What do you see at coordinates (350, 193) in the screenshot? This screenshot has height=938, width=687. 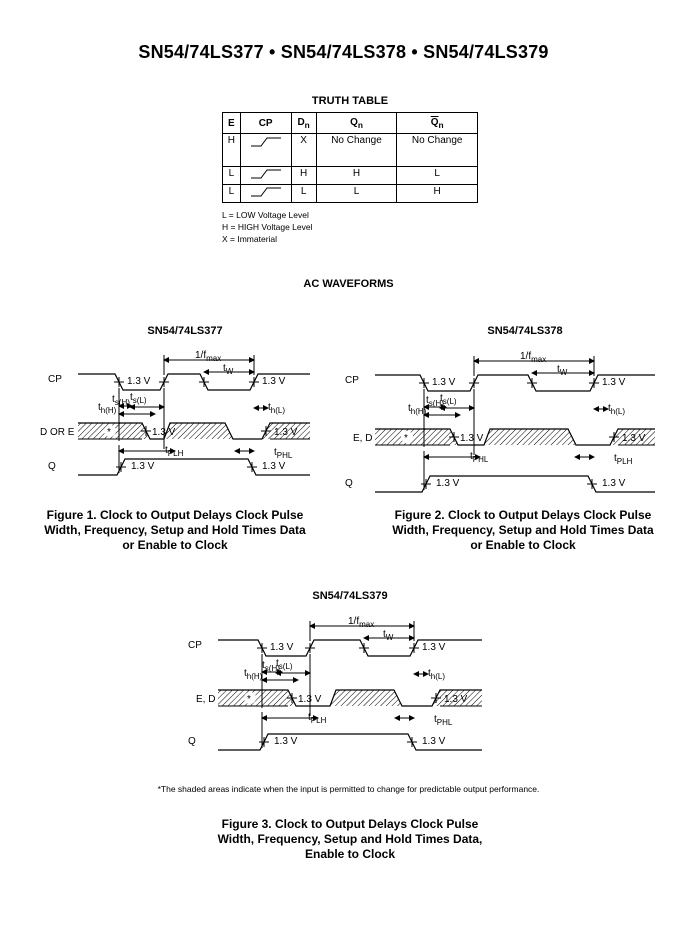 I see `table-row: L L L H` at bounding box center [350, 193].